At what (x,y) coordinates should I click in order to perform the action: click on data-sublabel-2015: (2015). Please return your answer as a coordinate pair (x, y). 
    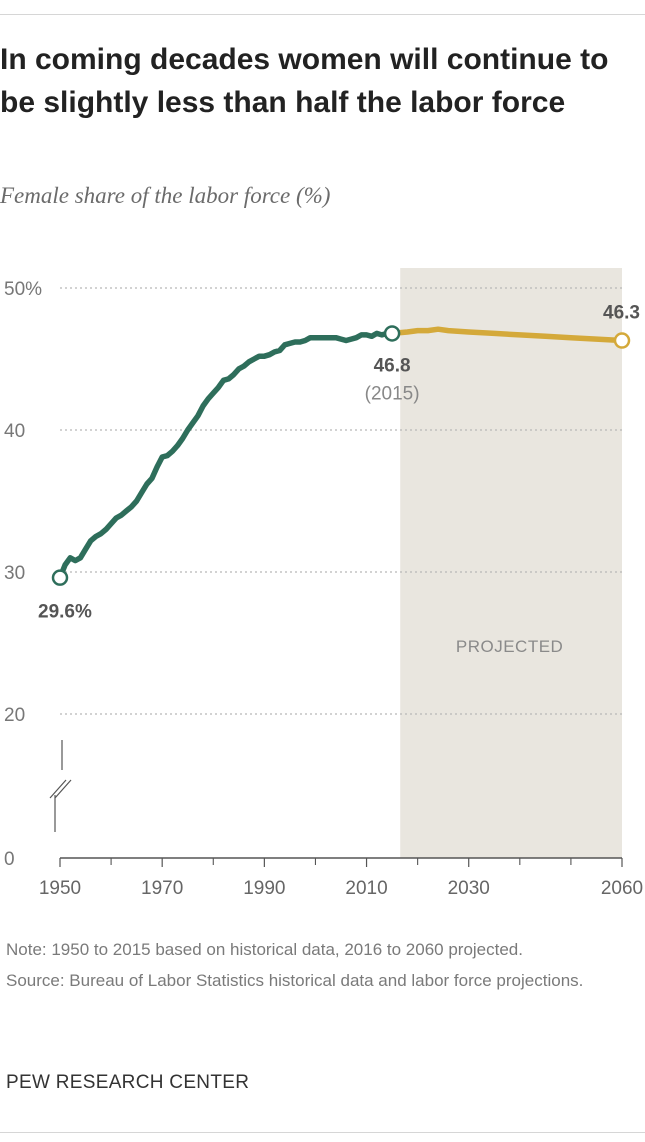
    Looking at the image, I should click on (392, 393).